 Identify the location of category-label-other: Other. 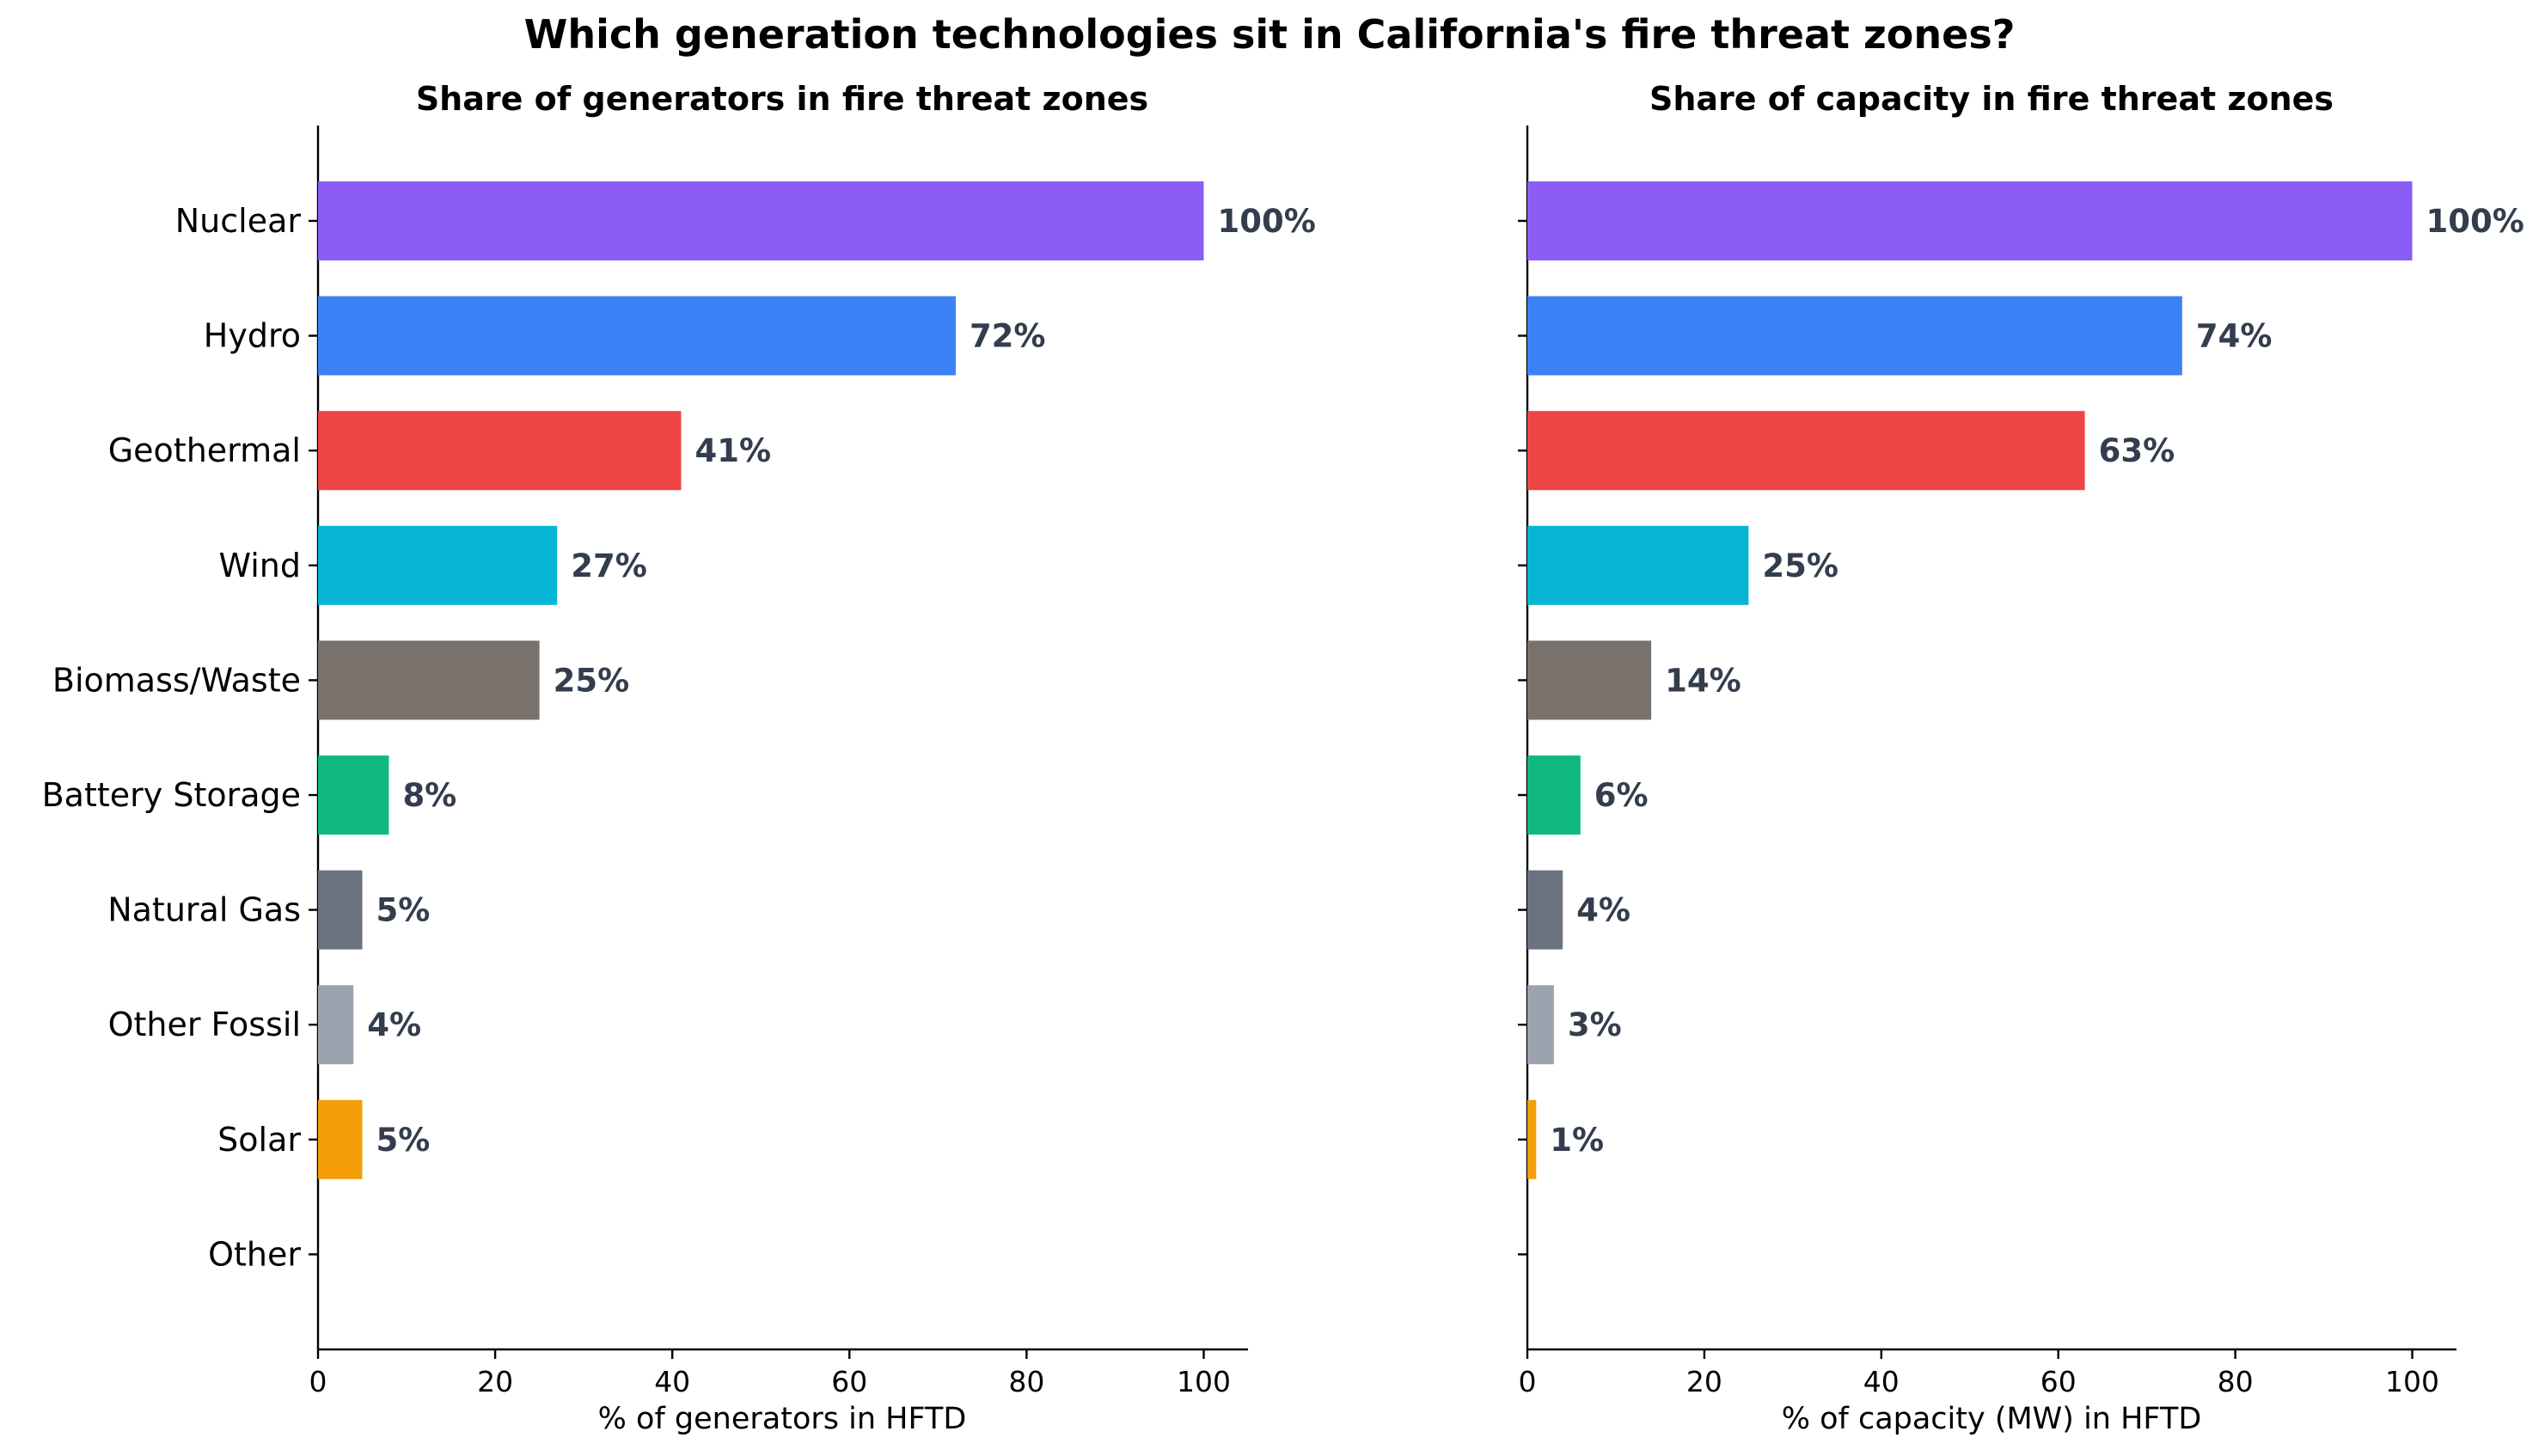
(254, 1254).